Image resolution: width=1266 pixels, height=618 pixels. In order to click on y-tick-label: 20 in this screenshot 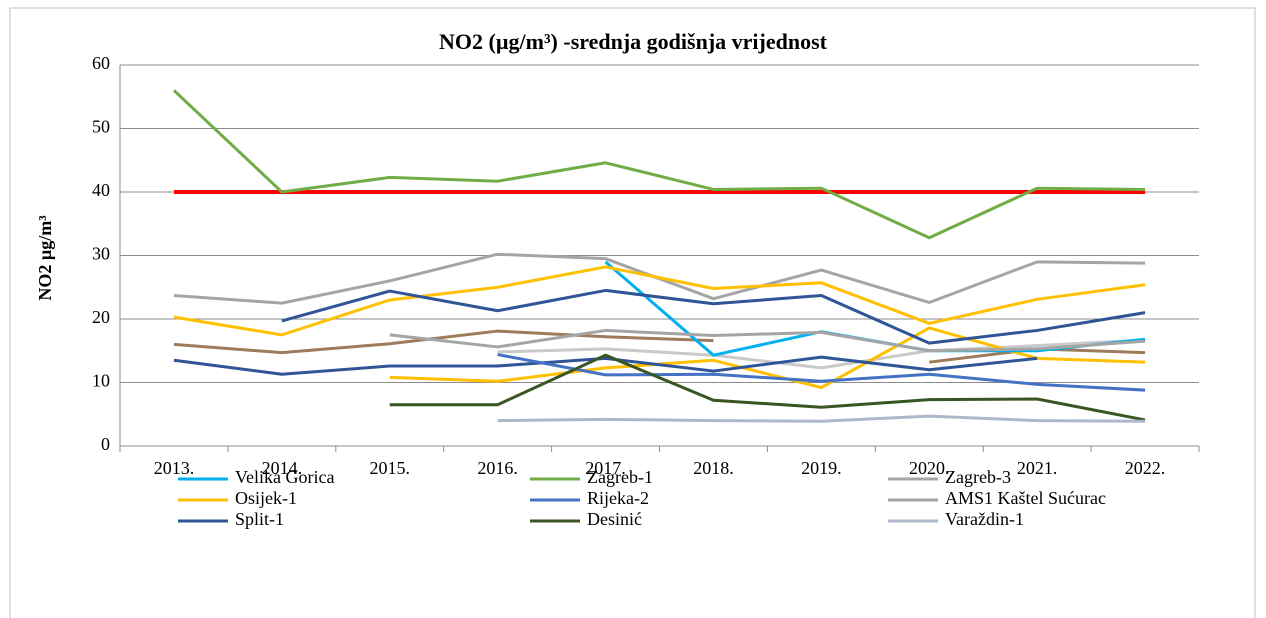, I will do `click(101, 317)`.